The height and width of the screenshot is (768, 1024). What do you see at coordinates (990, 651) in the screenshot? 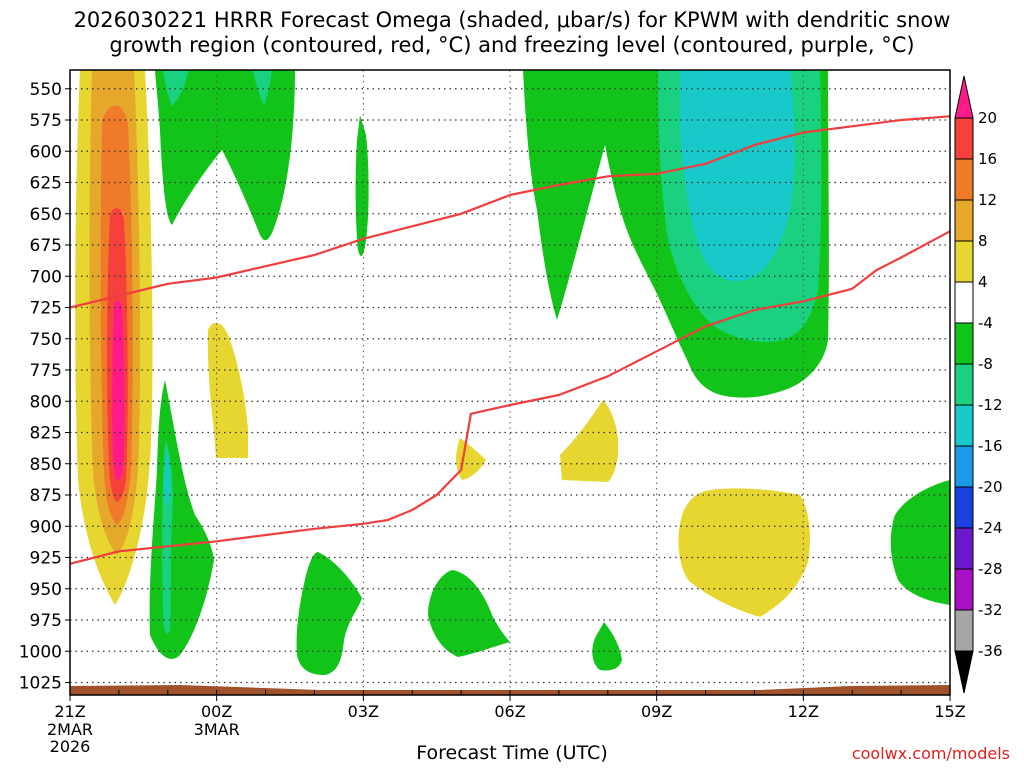
I see `colorbar-label: -36` at bounding box center [990, 651].